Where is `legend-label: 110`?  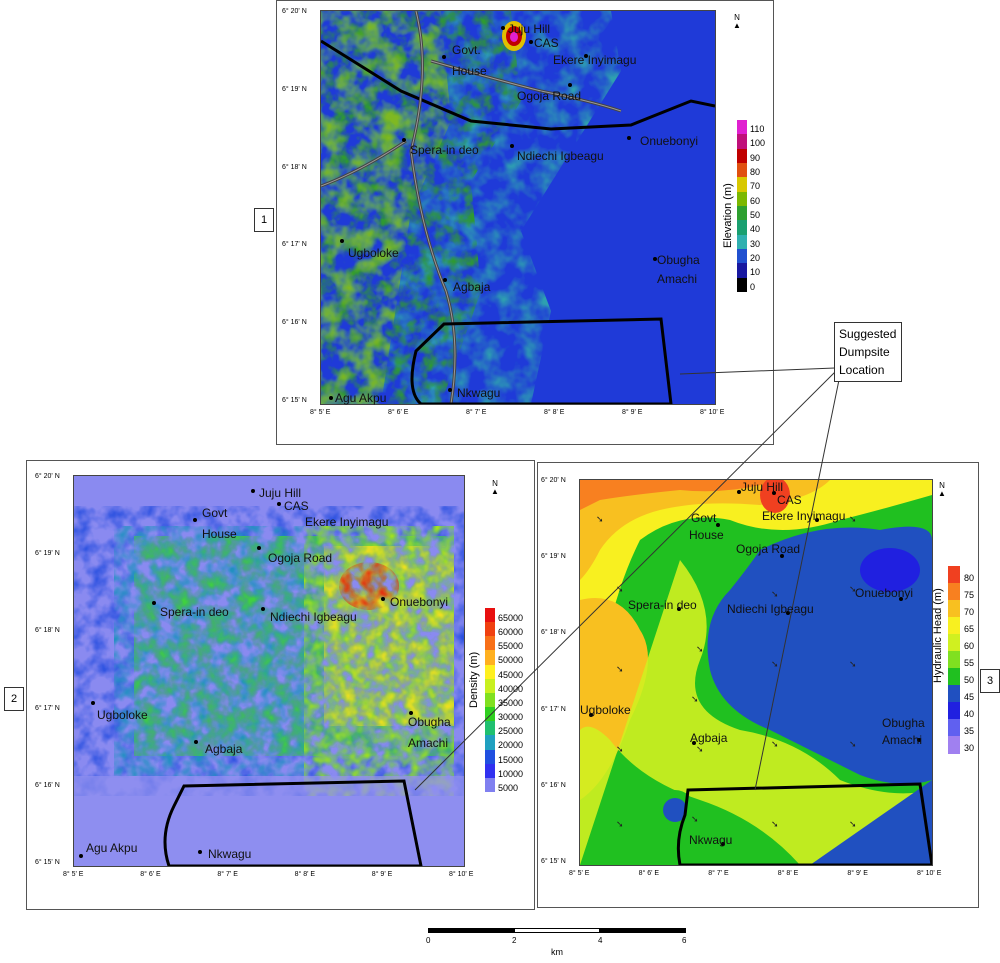
legend-label: 110 is located at coordinates (757, 129).